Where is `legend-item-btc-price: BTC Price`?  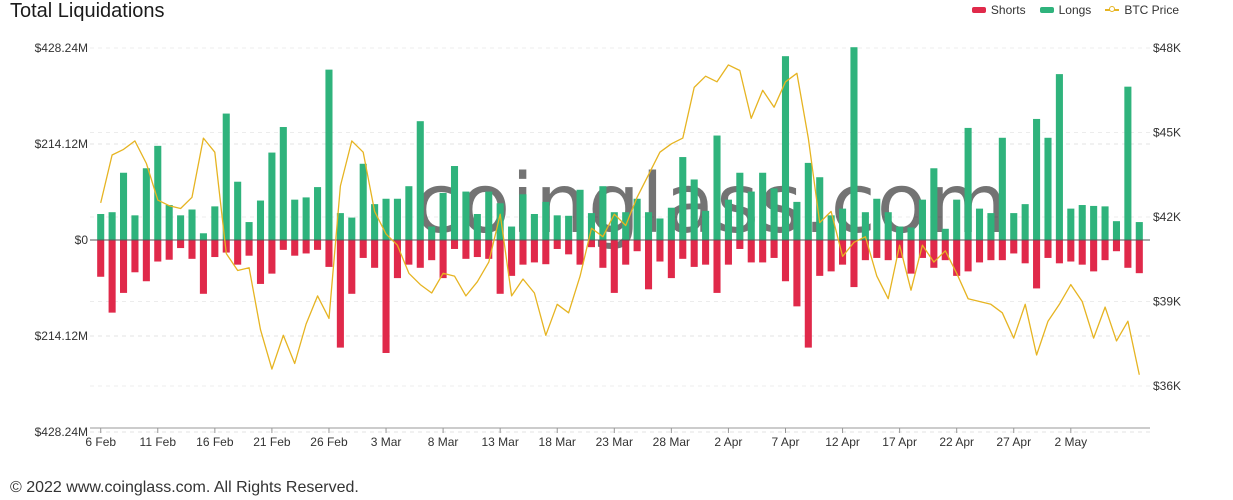 legend-item-btc-price: BTC Price is located at coordinates (1142, 10).